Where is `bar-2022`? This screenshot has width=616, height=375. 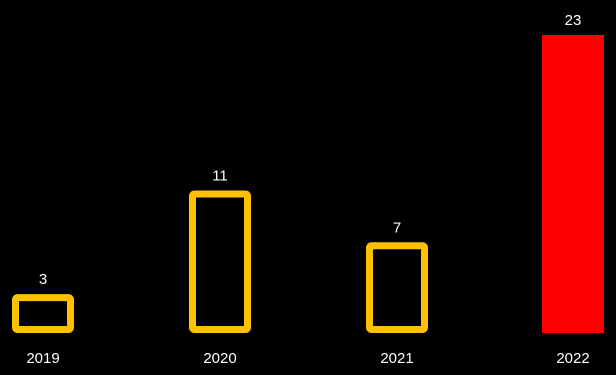 bar-2022 is located at coordinates (573, 184).